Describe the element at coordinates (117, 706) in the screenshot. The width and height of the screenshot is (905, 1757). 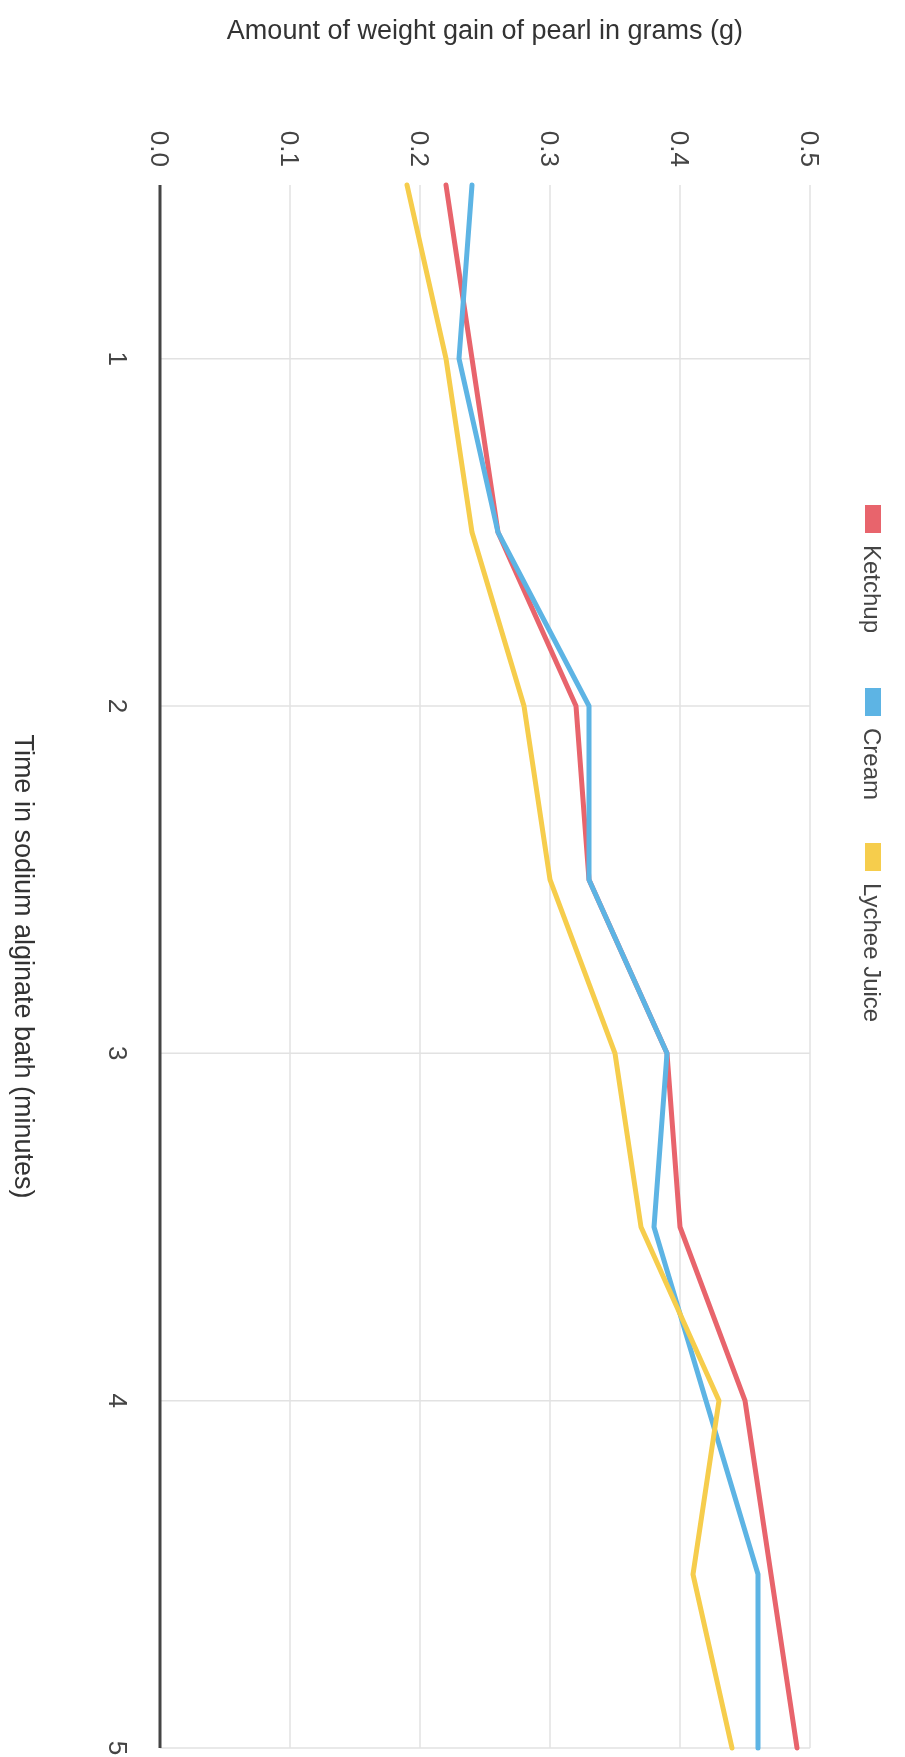
I see `y-tick-label: 2` at that location.